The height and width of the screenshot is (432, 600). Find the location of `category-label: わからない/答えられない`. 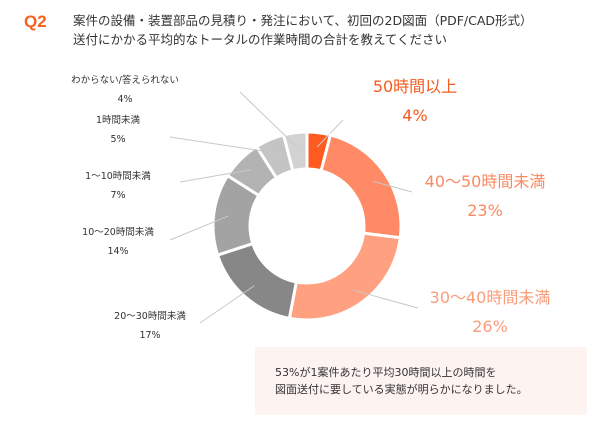

category-label: わからない/答えられない is located at coordinates (125, 80).